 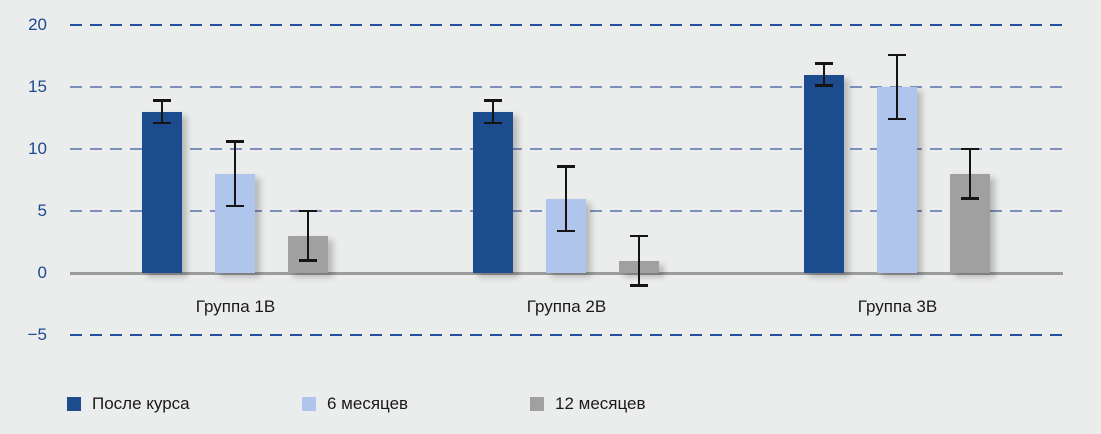 What do you see at coordinates (235, 306) in the screenshot?
I see `category-label: Группа 1В` at bounding box center [235, 306].